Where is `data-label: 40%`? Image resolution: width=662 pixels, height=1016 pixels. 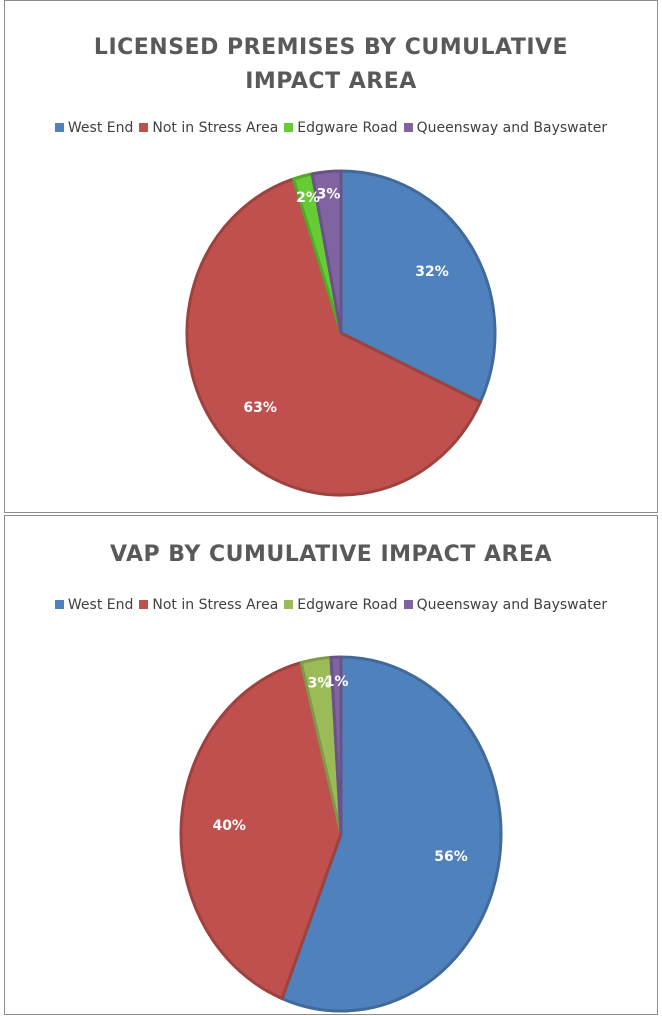
data-label: 40% is located at coordinates (229, 826).